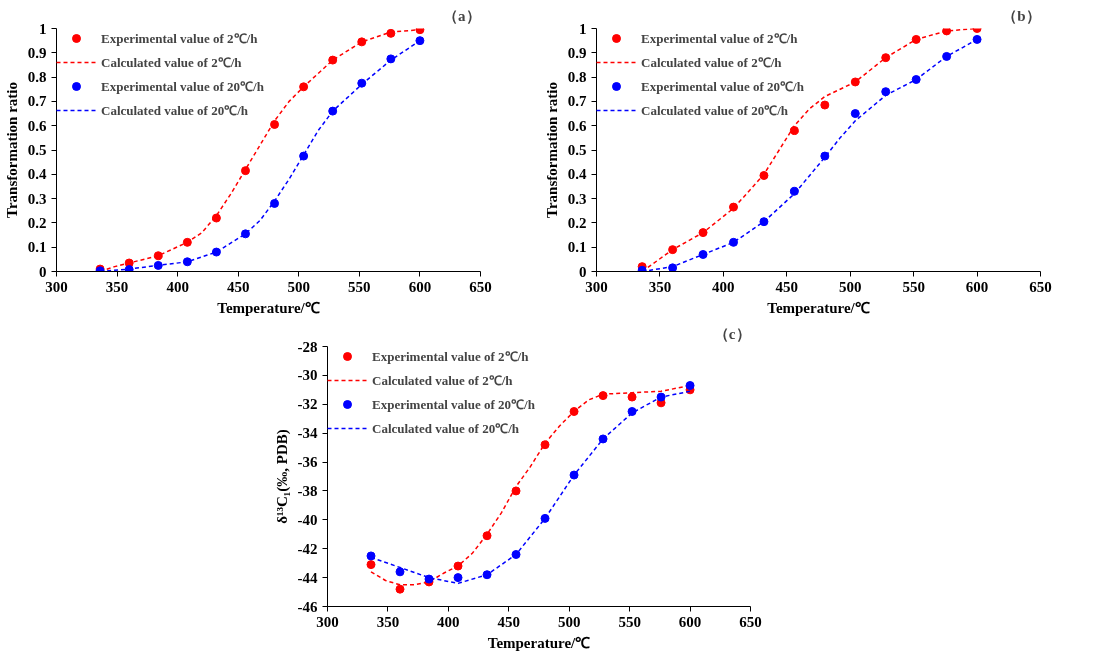 This screenshot has height=655, width=1094. I want to click on y-tick-label: -30, so click(307, 375).